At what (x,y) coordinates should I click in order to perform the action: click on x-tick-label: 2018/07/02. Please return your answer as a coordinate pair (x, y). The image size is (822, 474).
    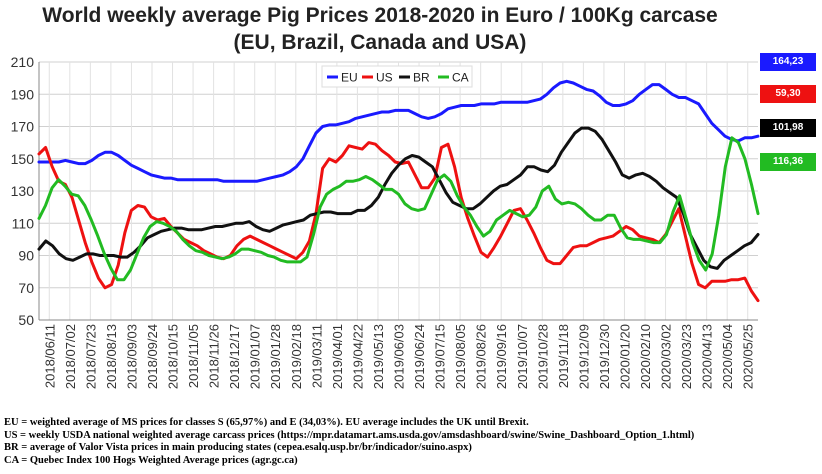
    Looking at the image, I should click on (70, 356).